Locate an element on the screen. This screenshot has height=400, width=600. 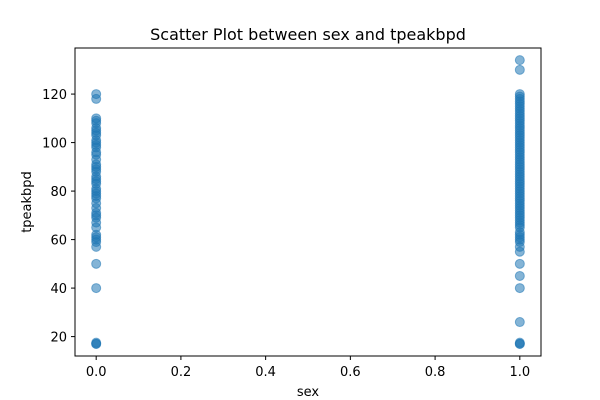
y-tick-label: 60 is located at coordinates (58, 241).